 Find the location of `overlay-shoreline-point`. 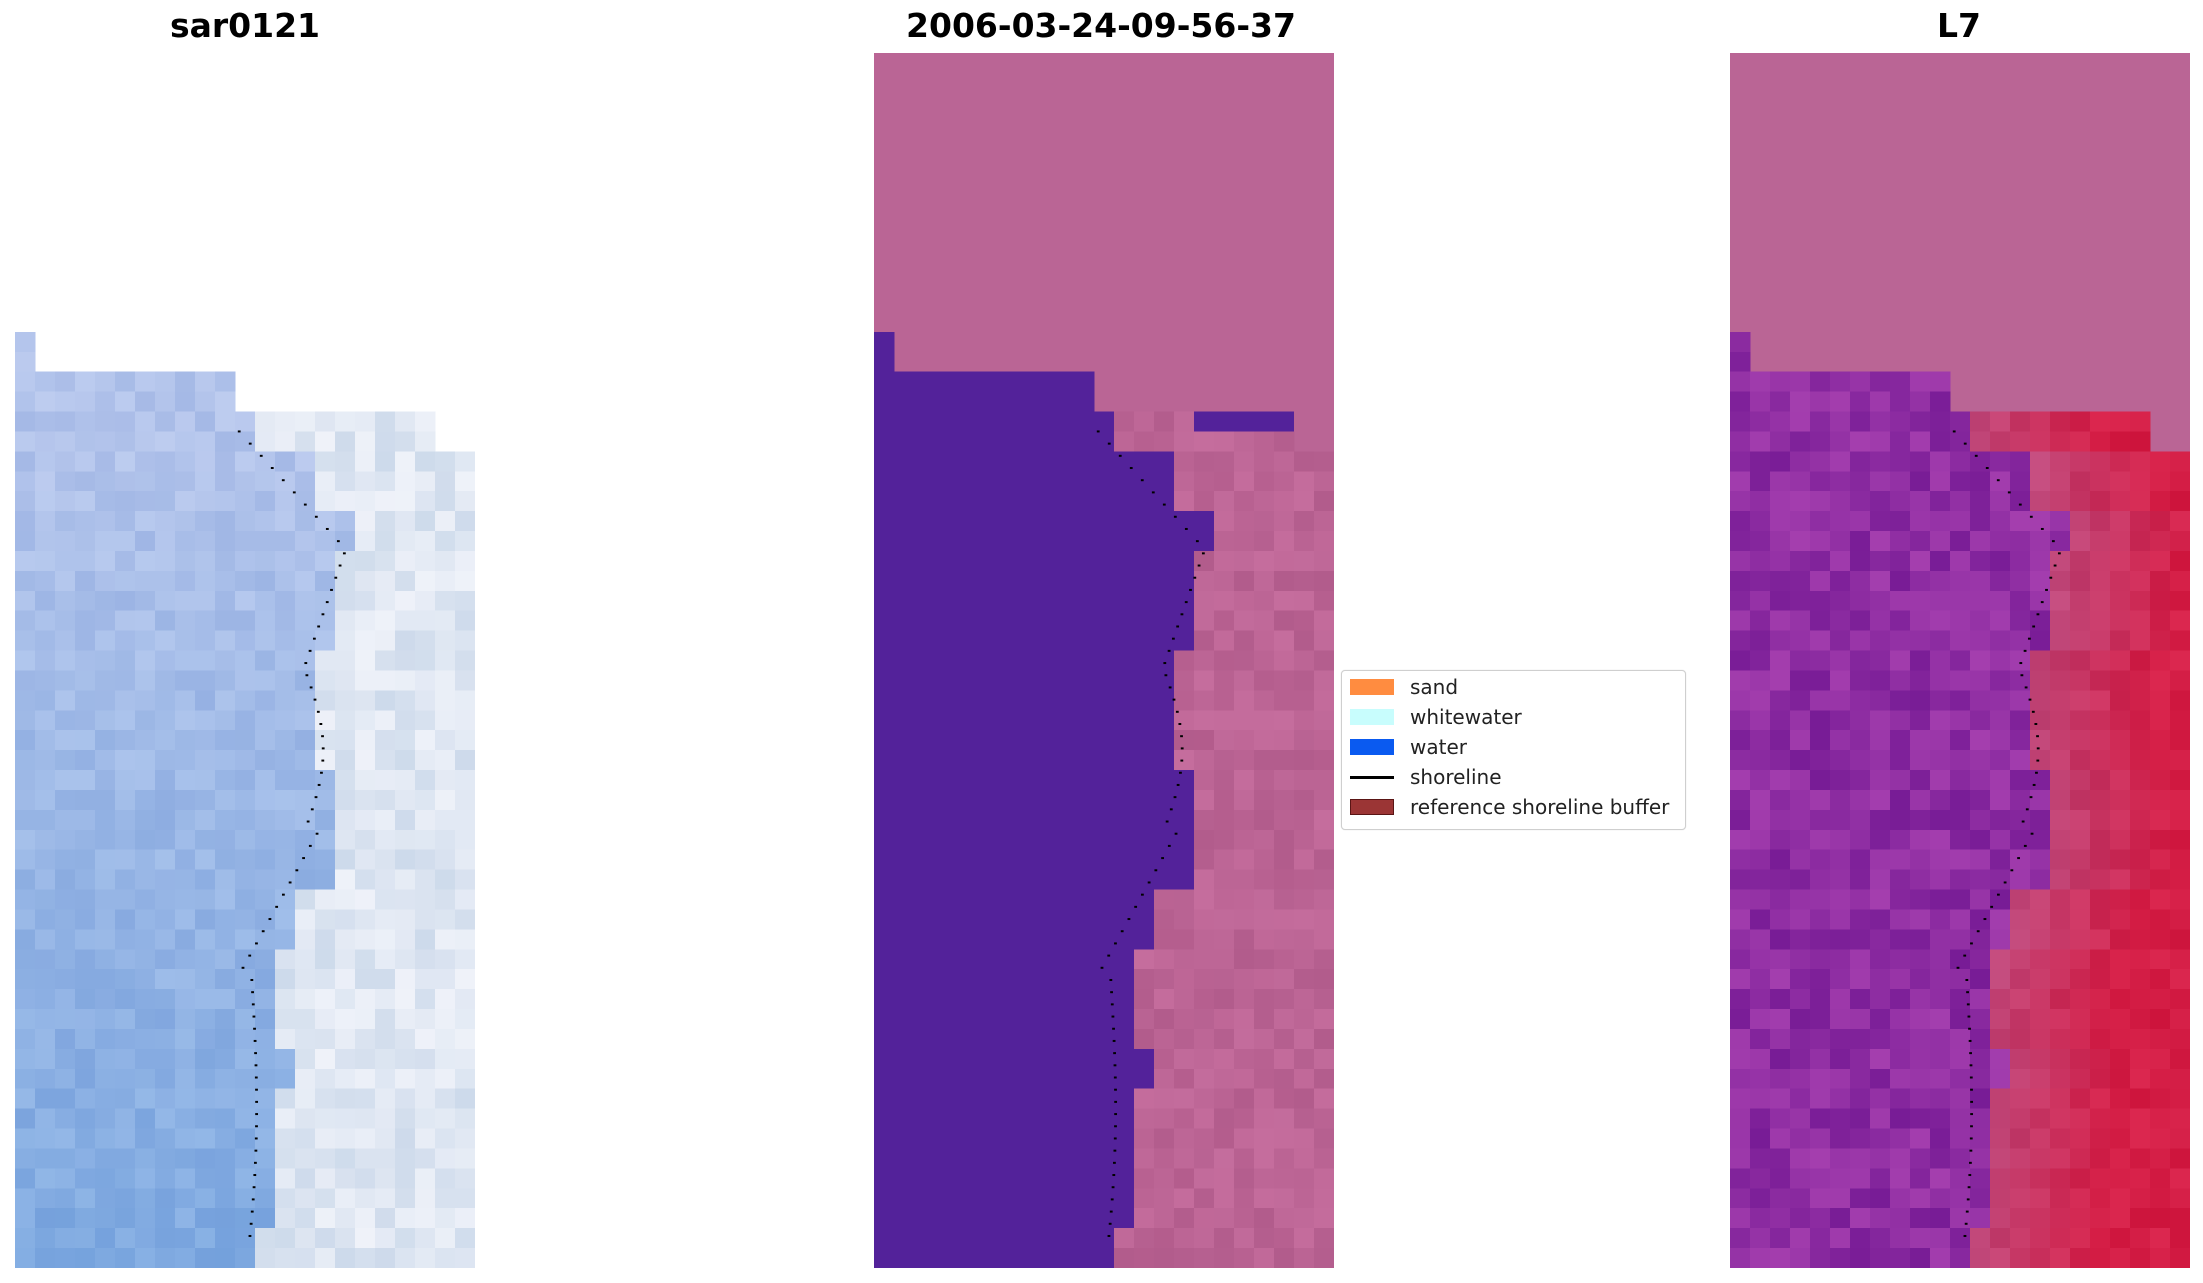

overlay-shoreline-point is located at coordinates (1971, 943).